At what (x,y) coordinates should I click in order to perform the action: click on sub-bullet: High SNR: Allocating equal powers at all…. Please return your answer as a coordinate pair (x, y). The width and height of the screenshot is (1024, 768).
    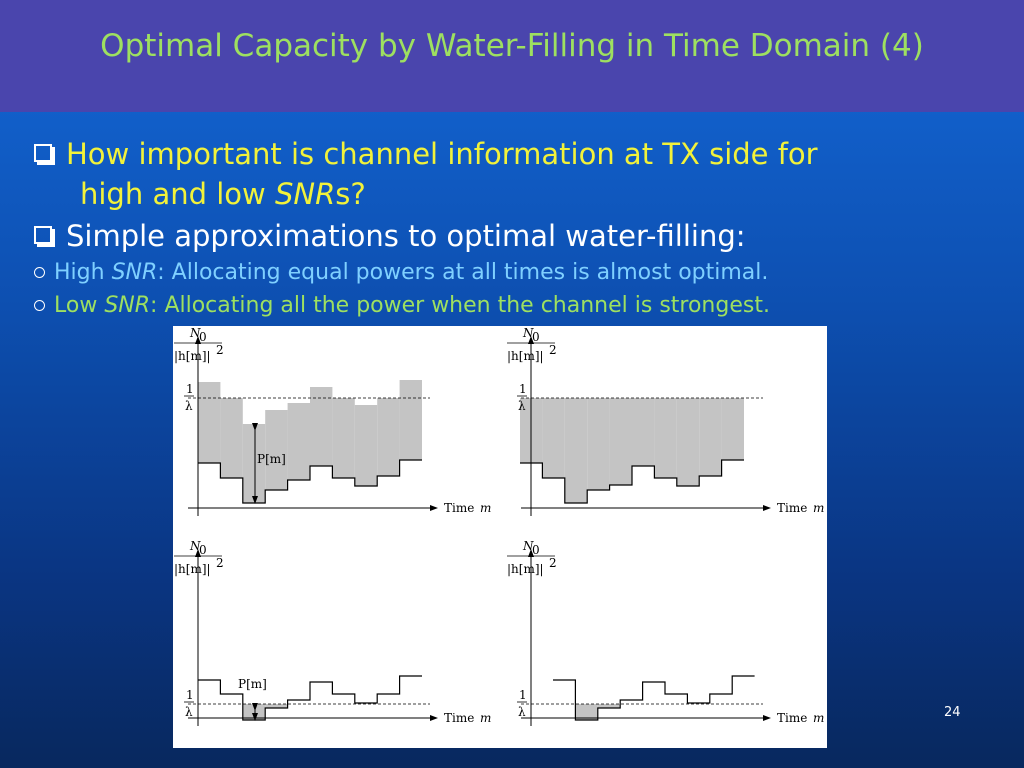
    Looking at the image, I should click on (401, 273).